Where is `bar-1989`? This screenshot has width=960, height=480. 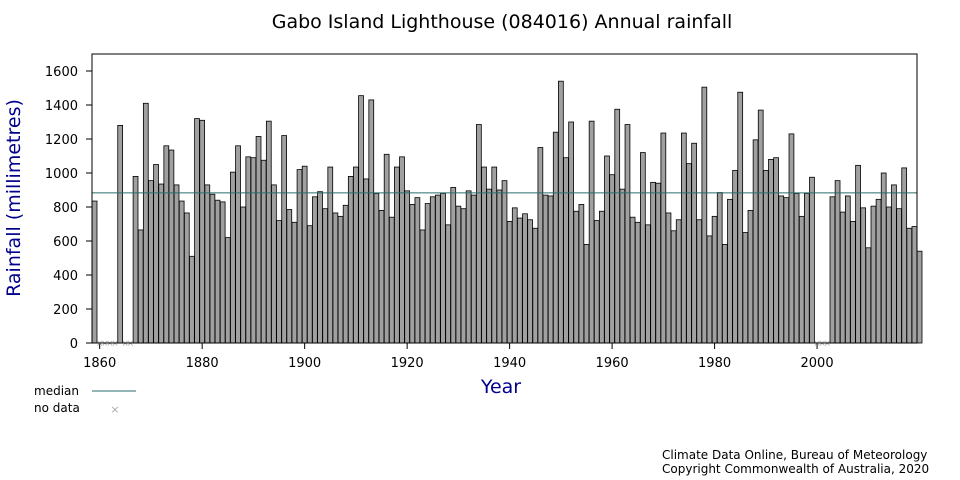
bar-1989 is located at coordinates (760, 226).